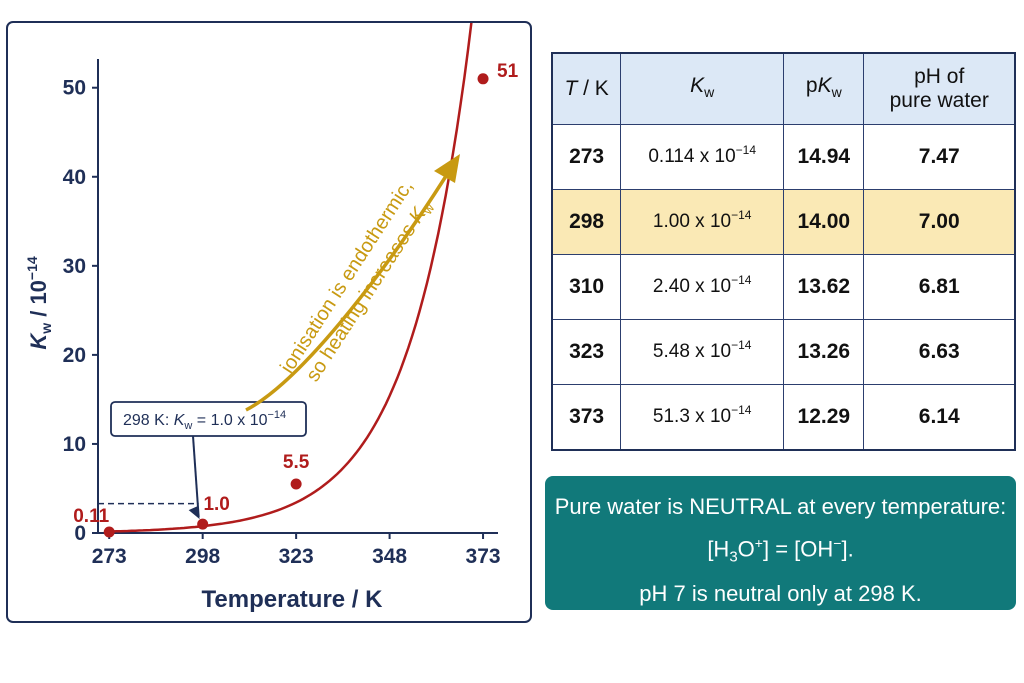 The width and height of the screenshot is (1024, 683). Describe the element at coordinates (508, 71) in the screenshot. I see `data-label: 51` at that location.